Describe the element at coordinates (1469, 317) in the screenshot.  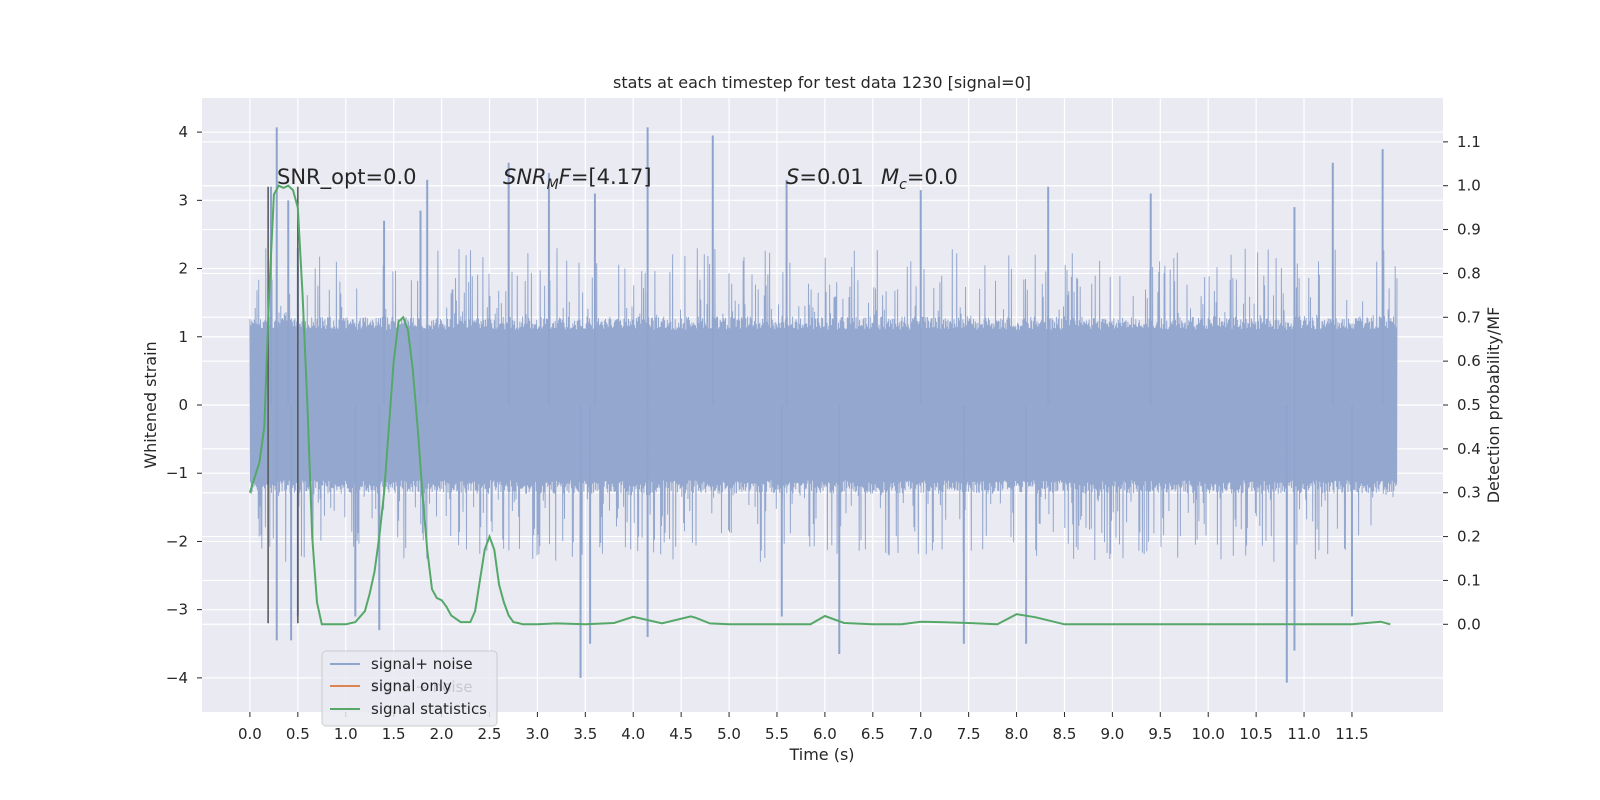
I see `y-right-tick-label: 0.7` at that location.